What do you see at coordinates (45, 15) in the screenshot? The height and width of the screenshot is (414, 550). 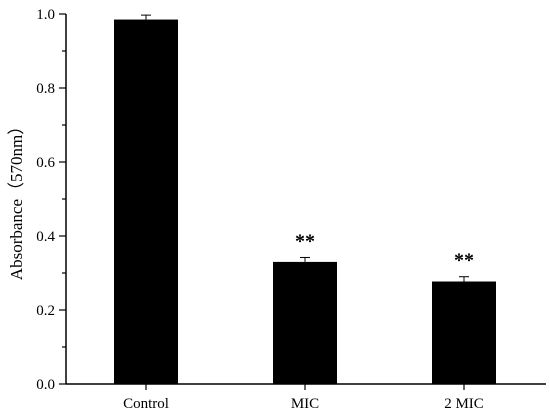 I see `y-tick-label: 1.0` at bounding box center [45, 15].